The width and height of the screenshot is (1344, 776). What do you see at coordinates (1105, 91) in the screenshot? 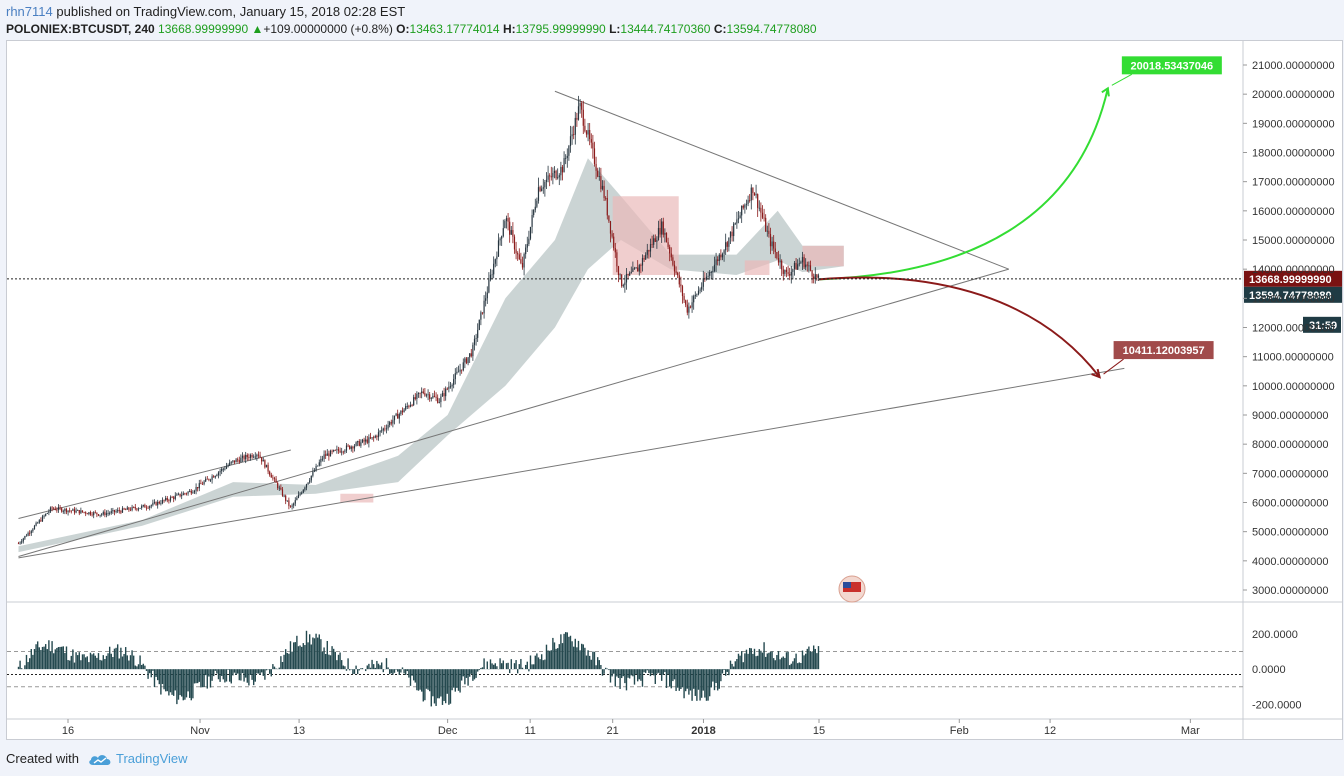
I see `projection-arrow-up` at bounding box center [1105, 91].